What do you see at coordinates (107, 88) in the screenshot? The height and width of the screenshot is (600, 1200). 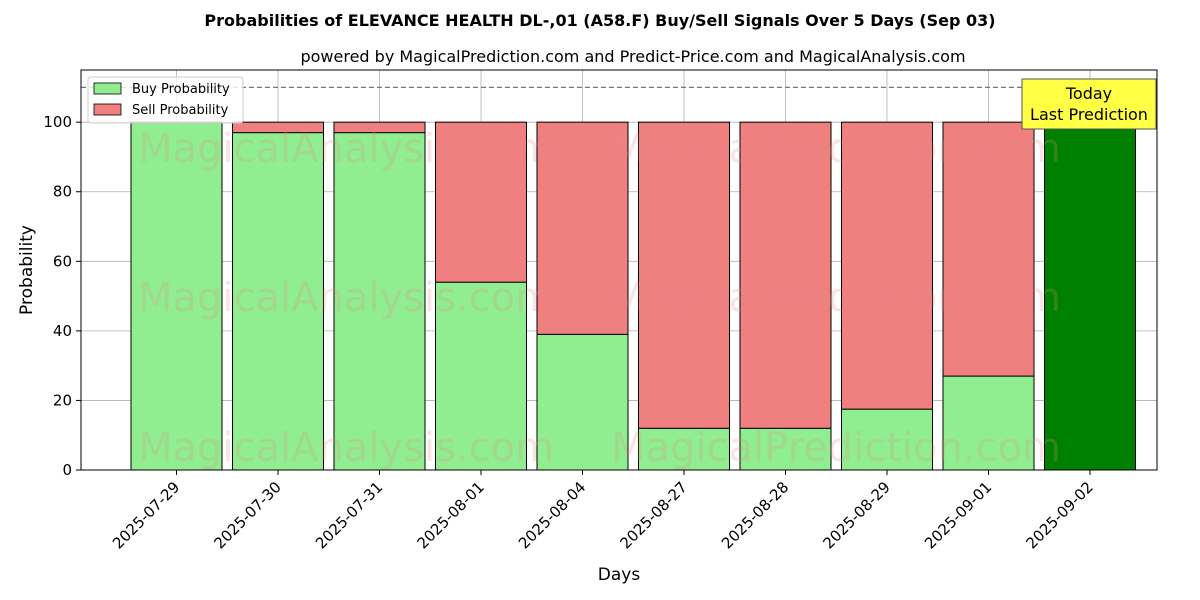 I see `legend-swatch-buy` at bounding box center [107, 88].